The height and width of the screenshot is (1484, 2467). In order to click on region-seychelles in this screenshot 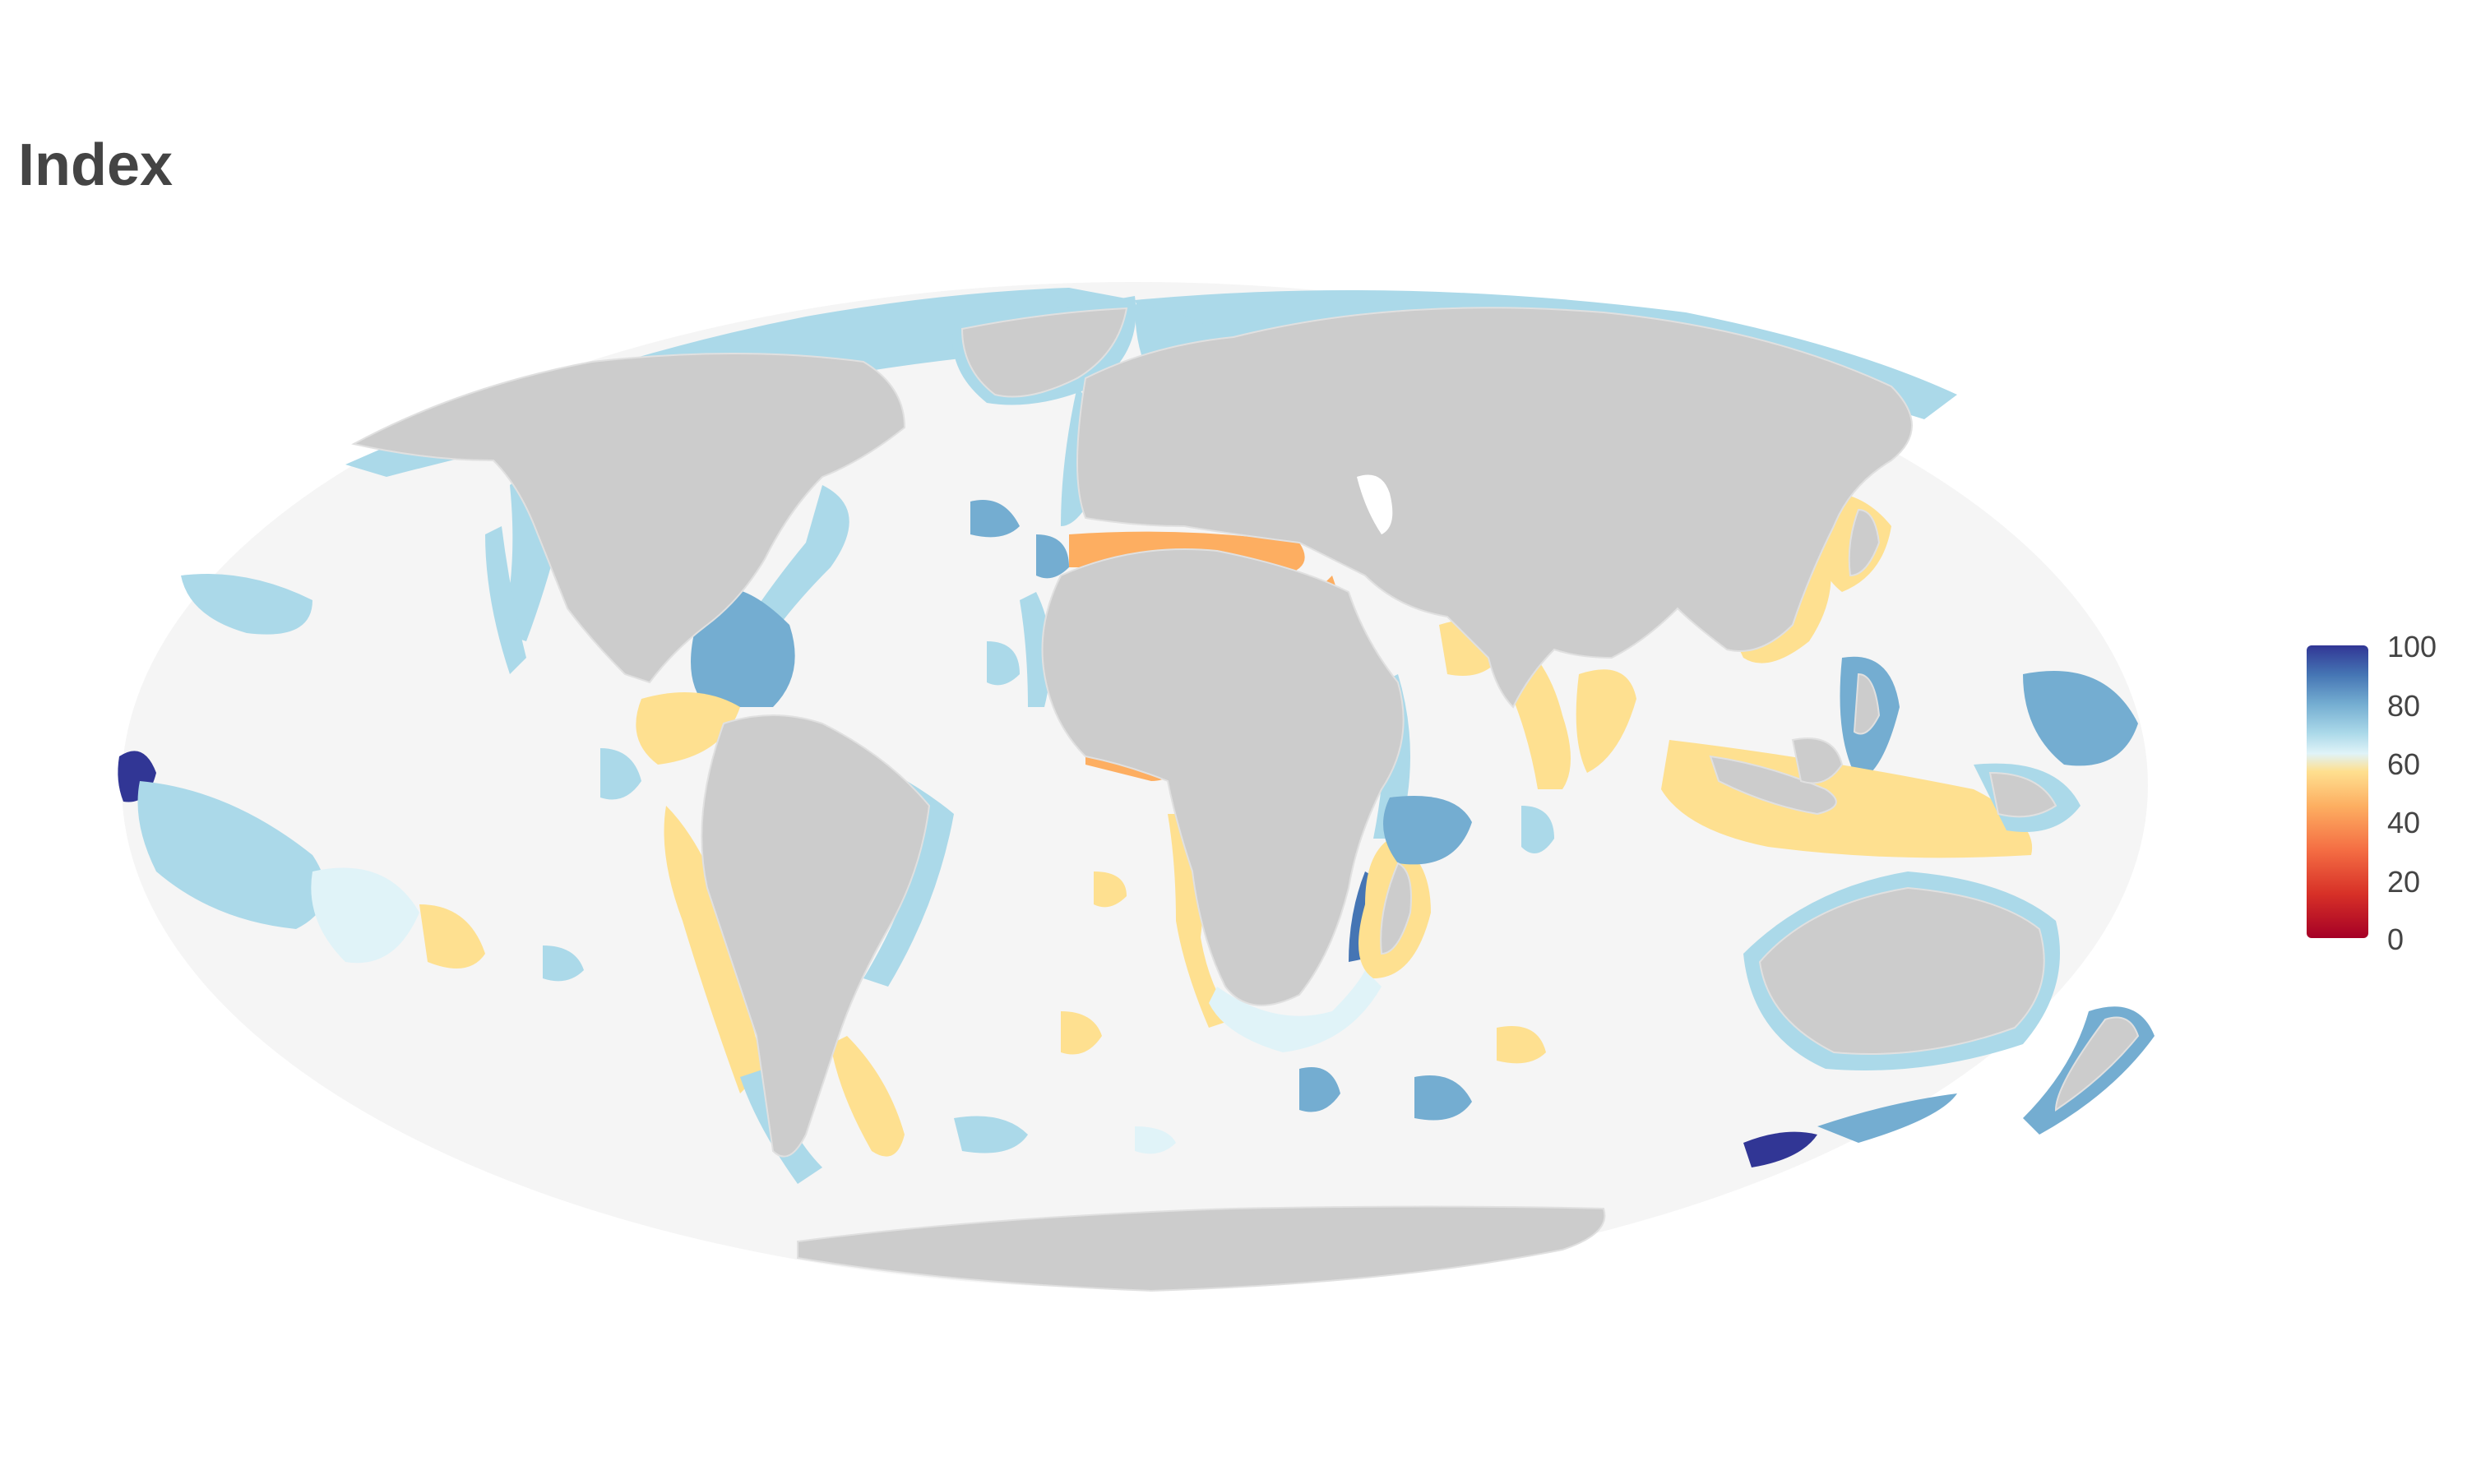, I will do `click(1428, 831)`.